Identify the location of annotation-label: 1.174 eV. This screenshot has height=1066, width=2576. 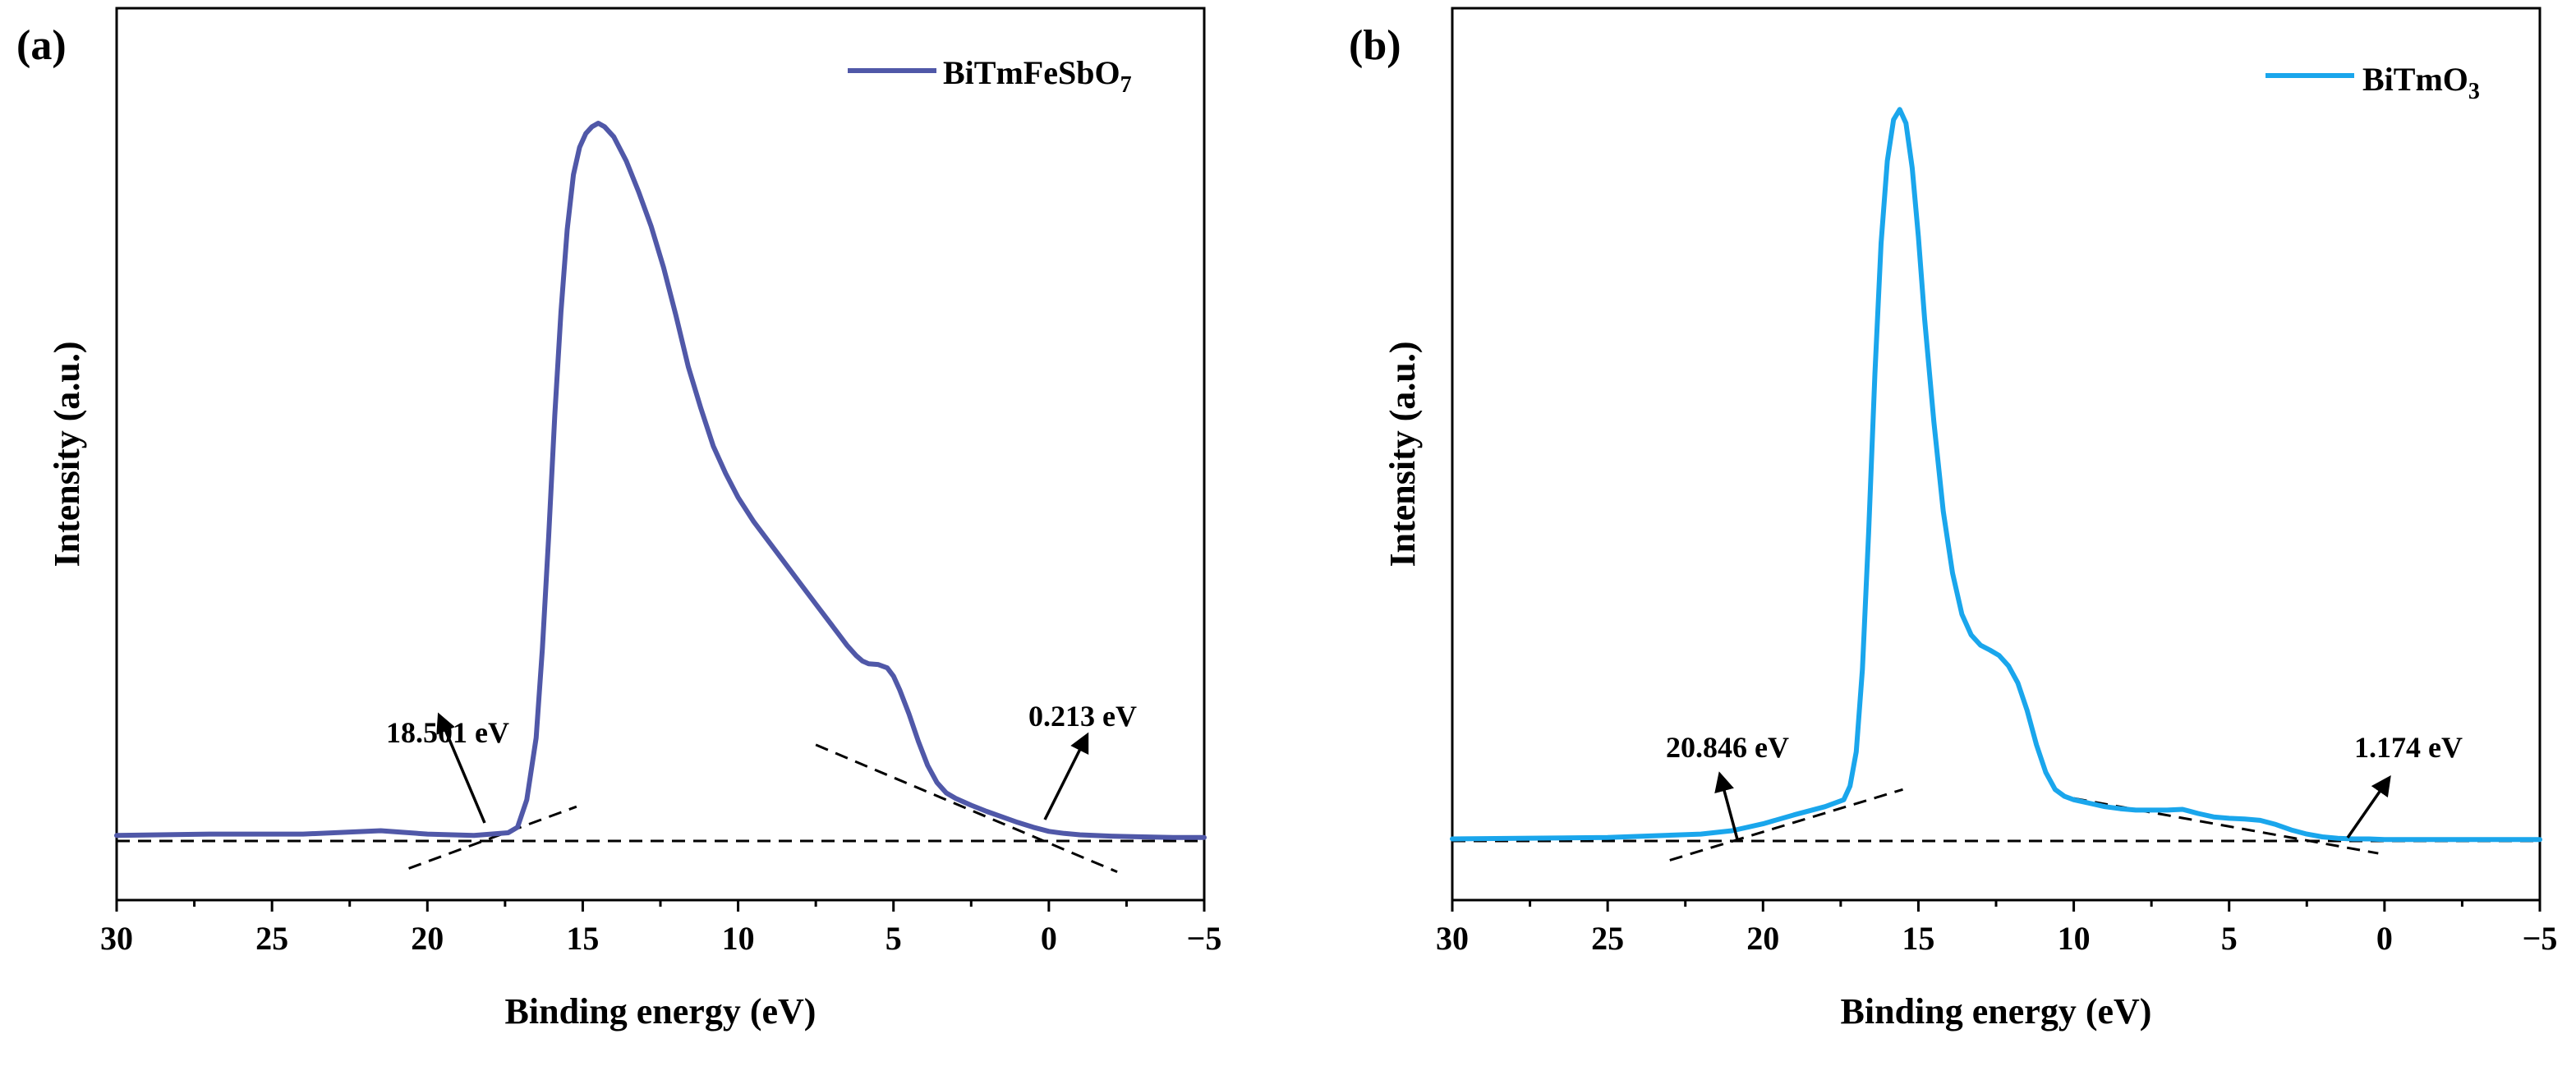
(2408, 747).